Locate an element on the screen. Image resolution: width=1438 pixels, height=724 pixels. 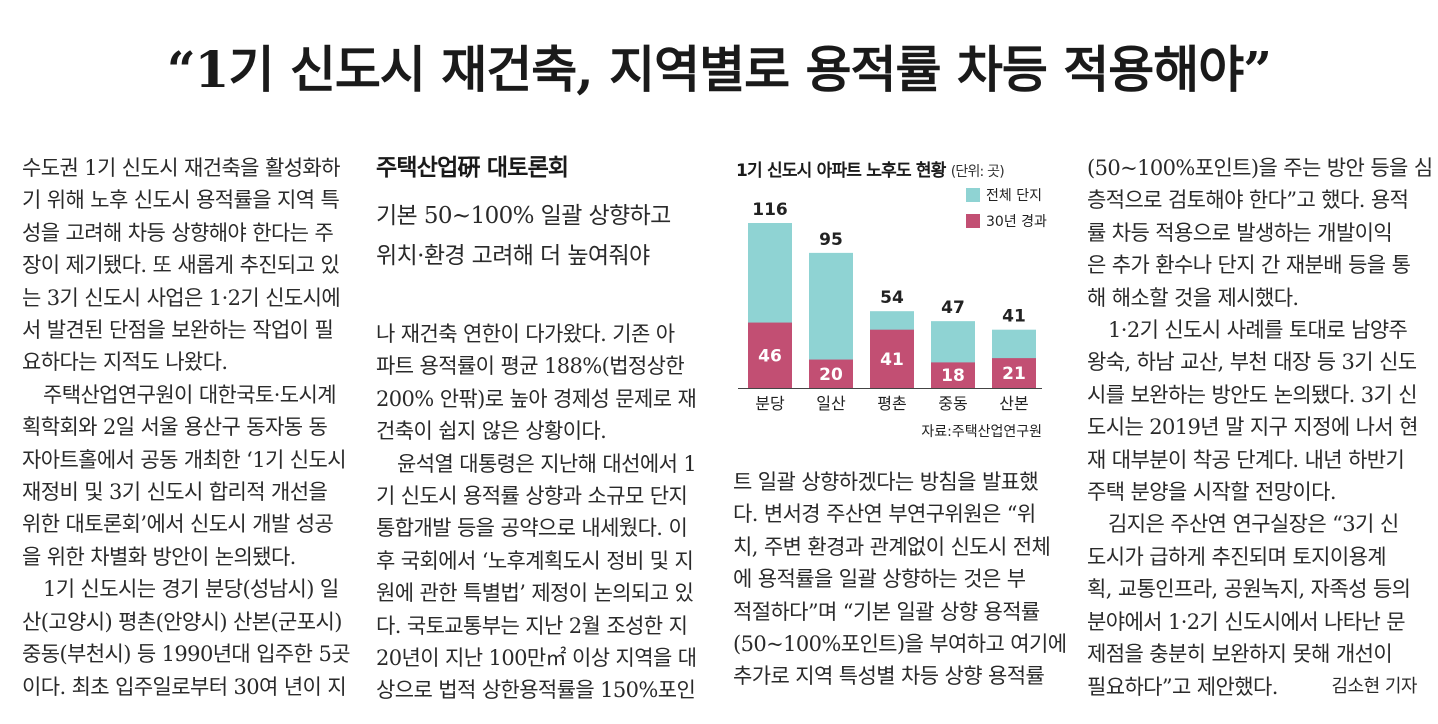
data-label-aged: 21 is located at coordinates (1014, 374).